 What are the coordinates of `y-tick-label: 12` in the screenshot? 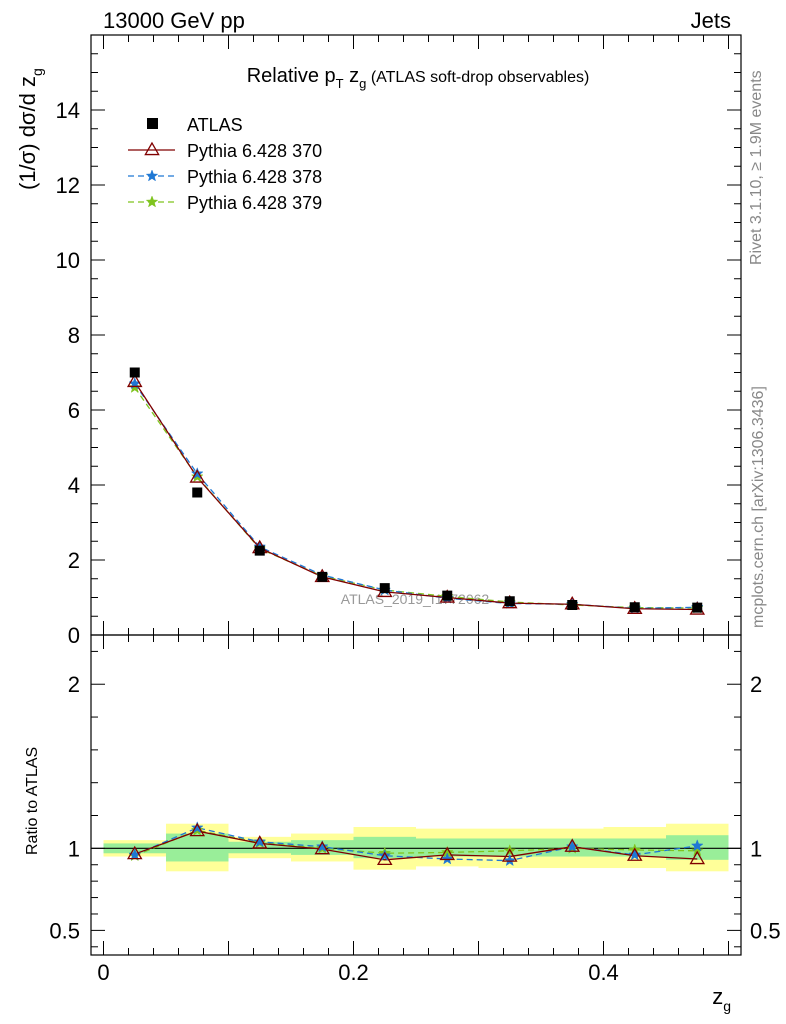 It's located at (68, 185).